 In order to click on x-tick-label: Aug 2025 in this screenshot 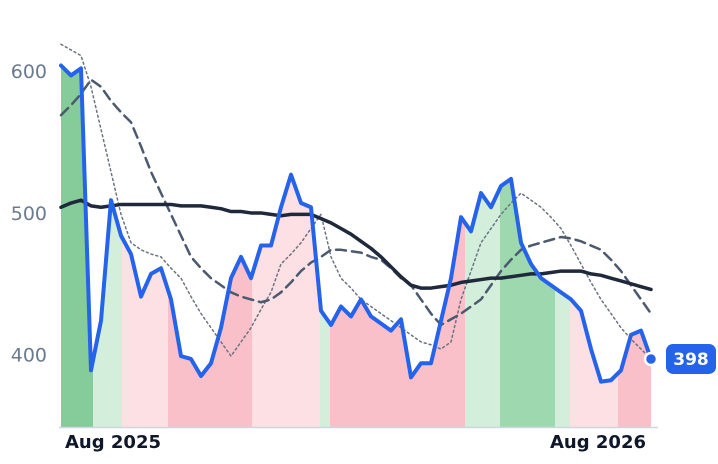, I will do `click(113, 442)`.